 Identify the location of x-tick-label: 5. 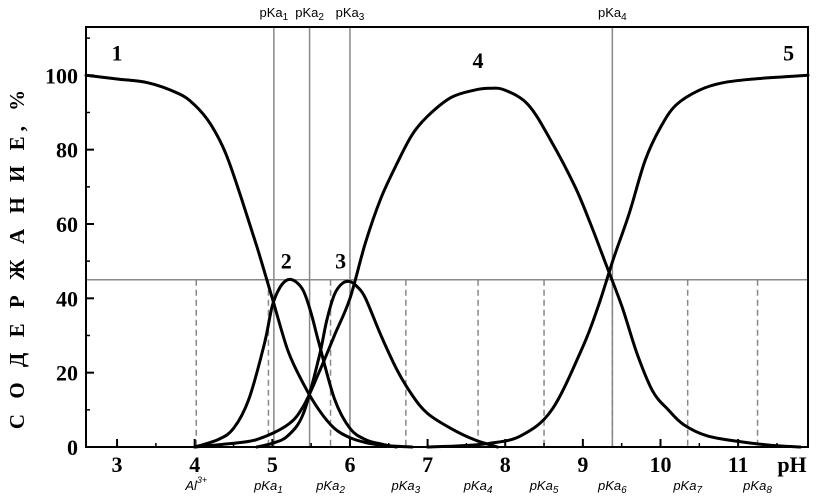
(272, 464).